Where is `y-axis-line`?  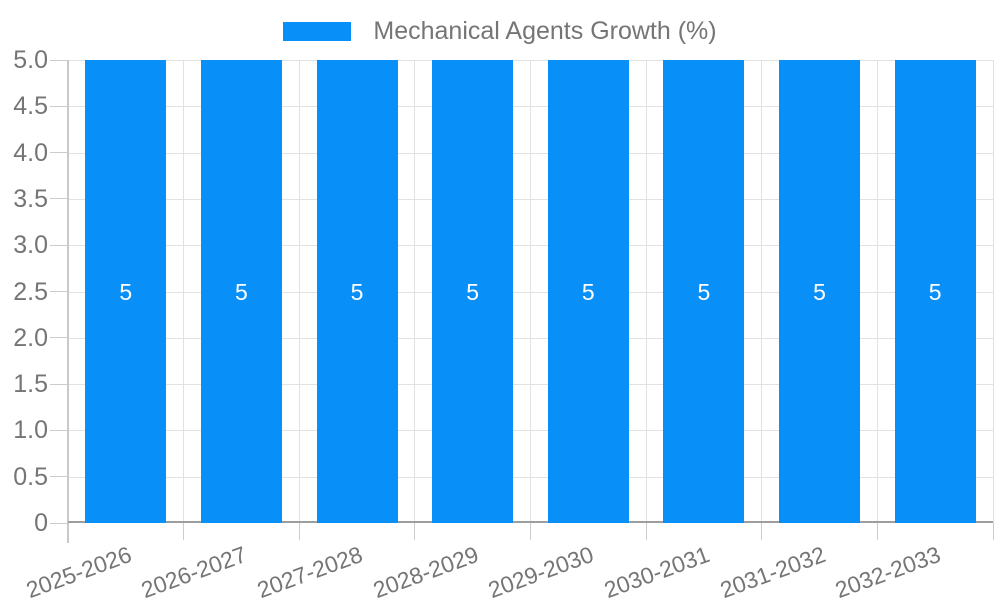 y-axis-line is located at coordinates (68, 301).